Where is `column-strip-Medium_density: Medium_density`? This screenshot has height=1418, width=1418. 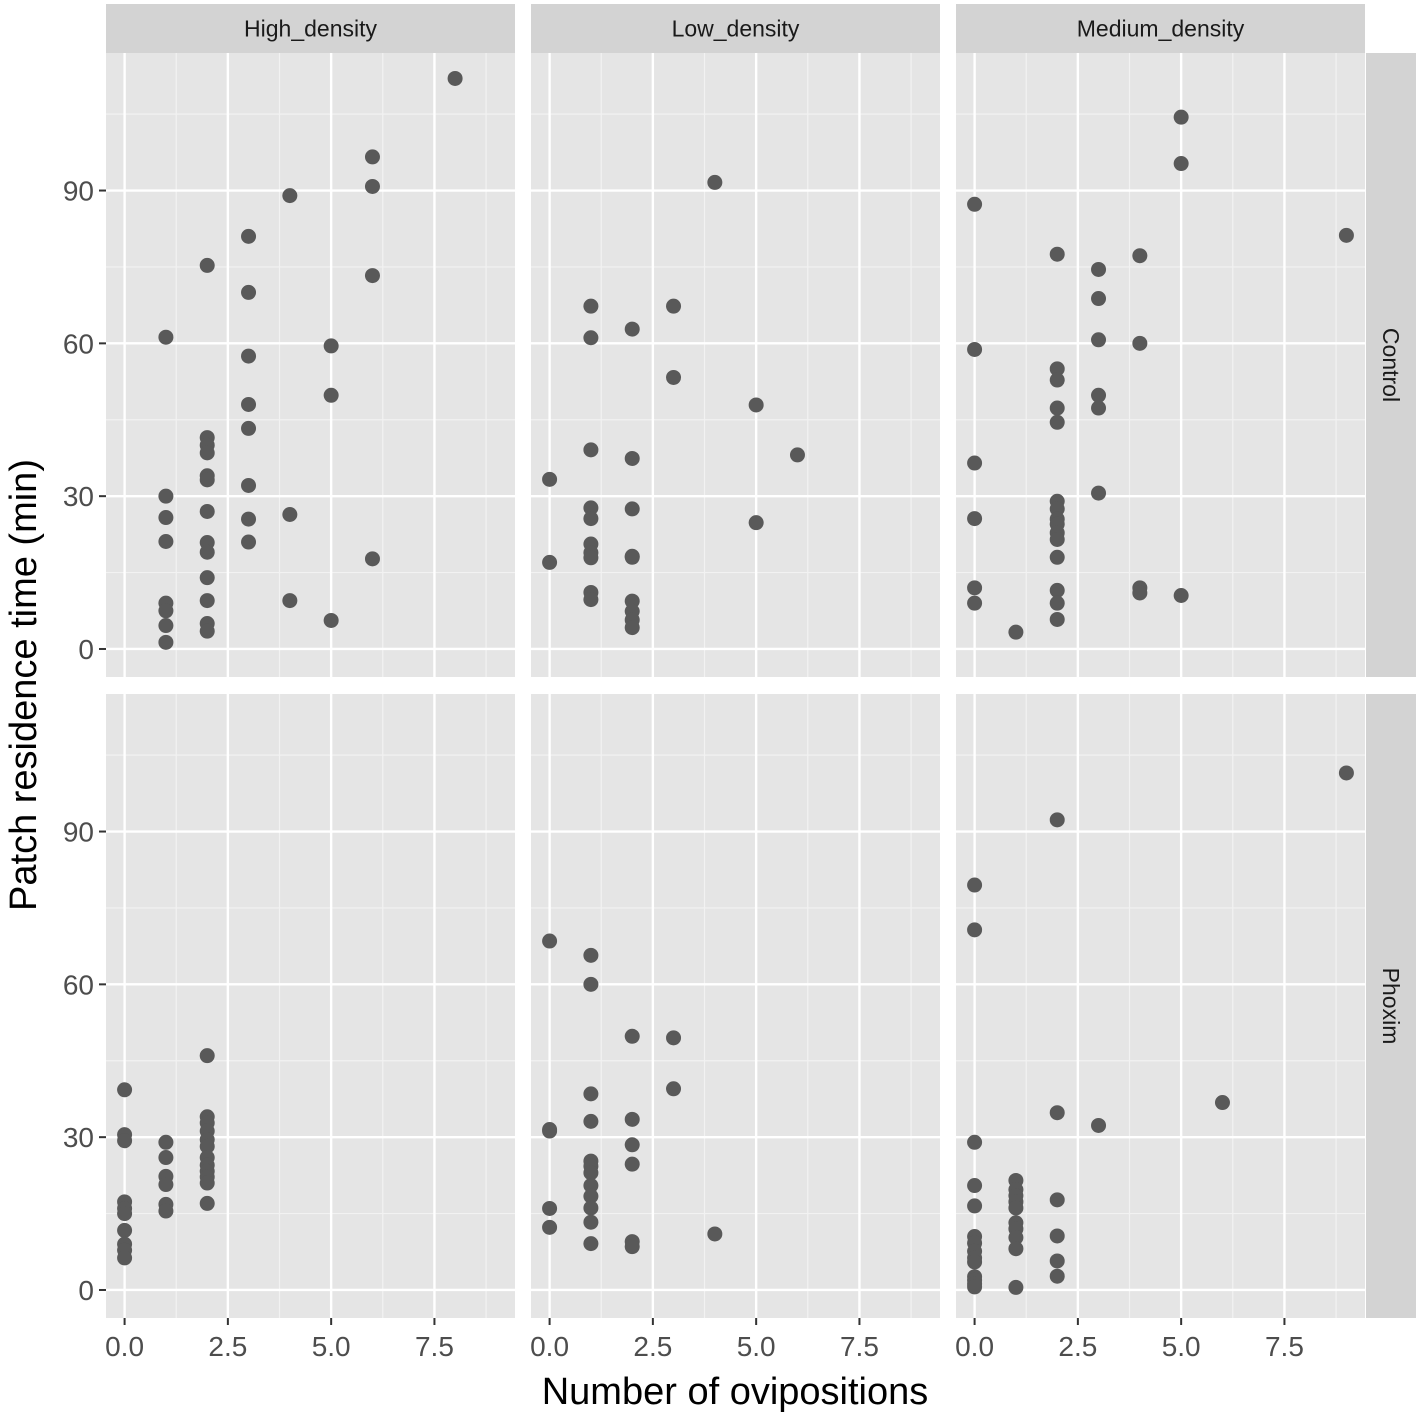 column-strip-Medium_density: Medium_density is located at coordinates (1160, 28).